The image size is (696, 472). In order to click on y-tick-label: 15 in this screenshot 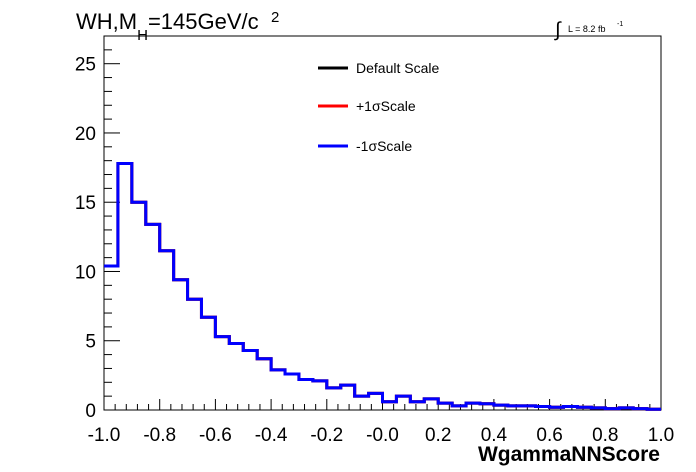, I will do `click(85, 203)`.